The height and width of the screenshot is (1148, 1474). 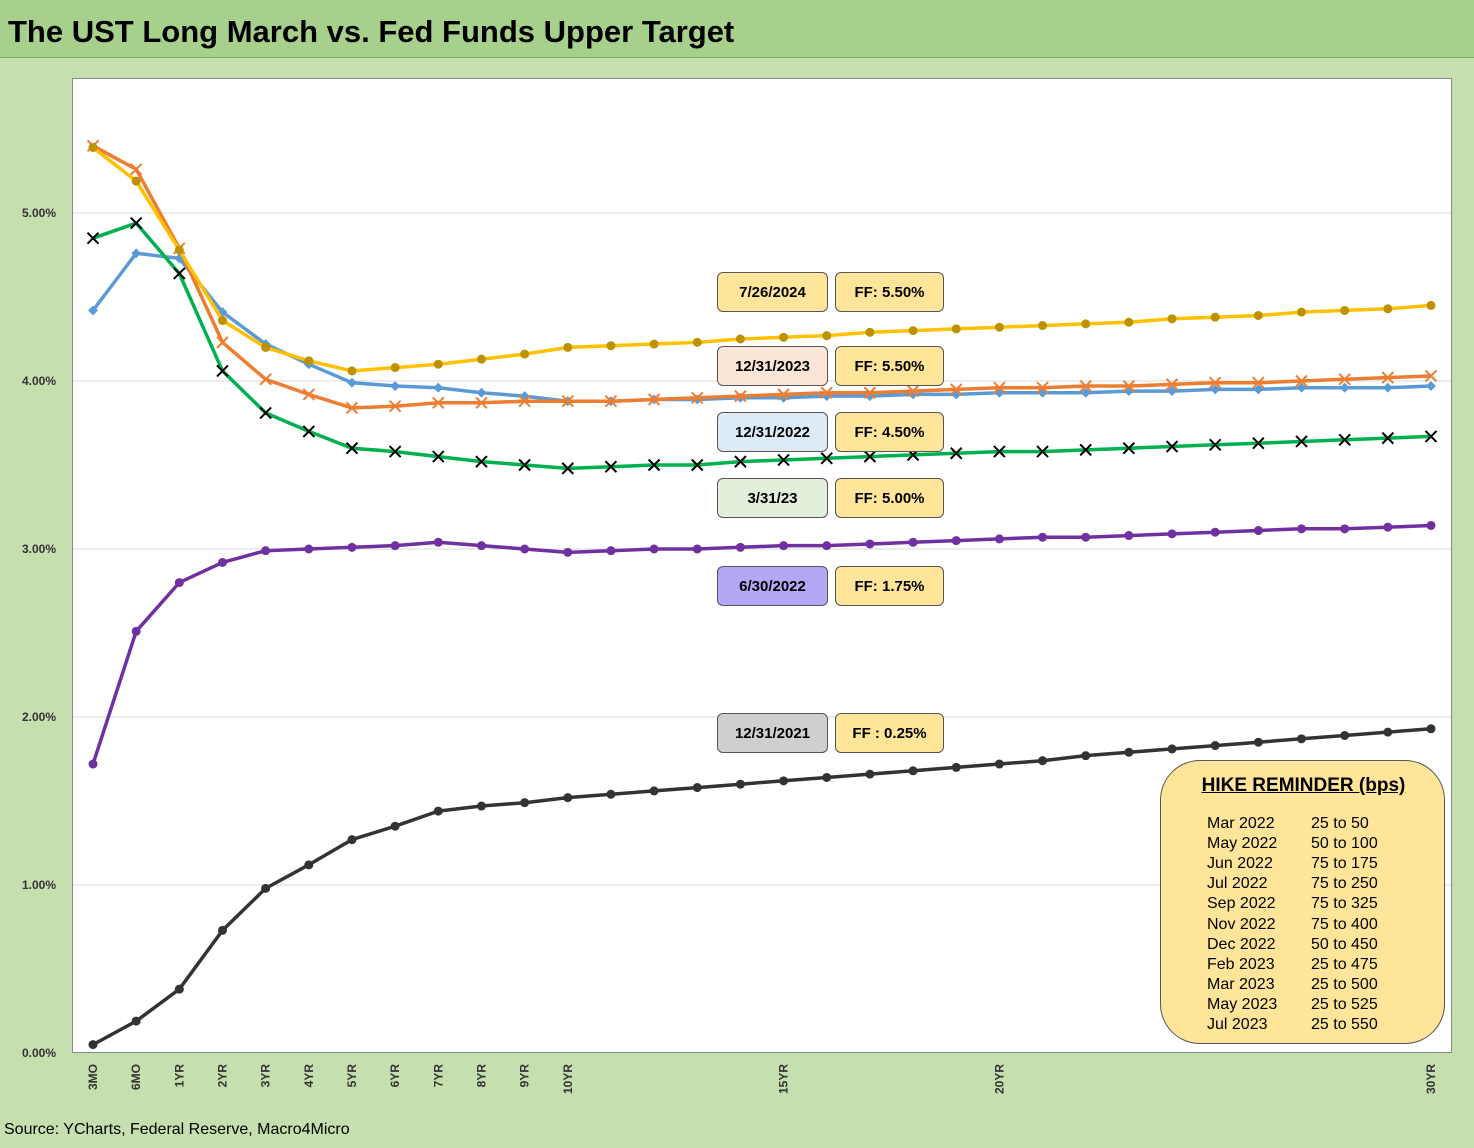 What do you see at coordinates (309, 1076) in the screenshot?
I see `x-tick-label: 4YR` at bounding box center [309, 1076].